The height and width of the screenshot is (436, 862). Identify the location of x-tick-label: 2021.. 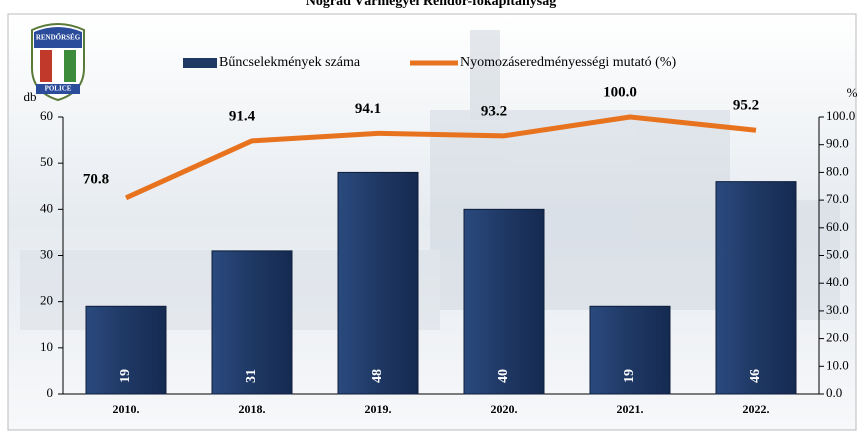
(630, 409).